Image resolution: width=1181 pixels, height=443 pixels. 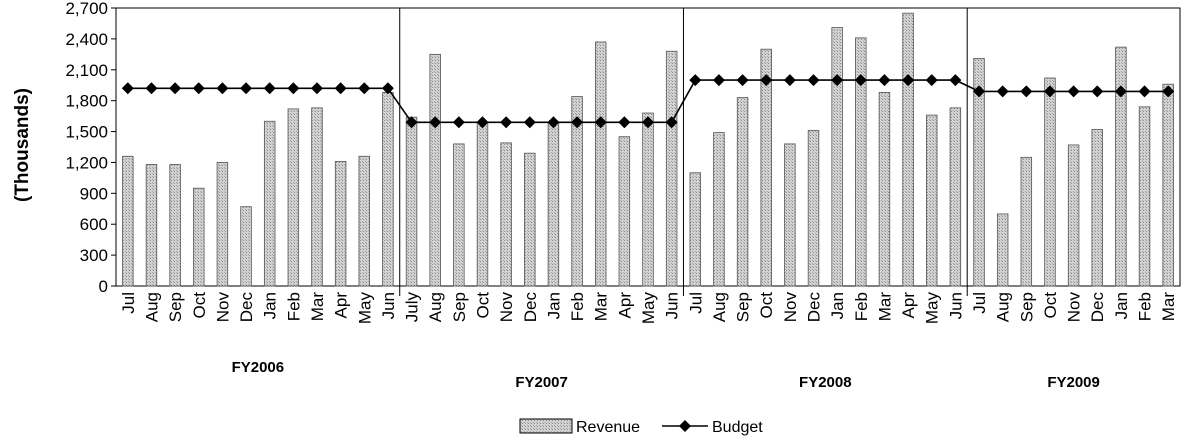 I want to click on y-tick-label: 1,500, so click(x=86, y=132).